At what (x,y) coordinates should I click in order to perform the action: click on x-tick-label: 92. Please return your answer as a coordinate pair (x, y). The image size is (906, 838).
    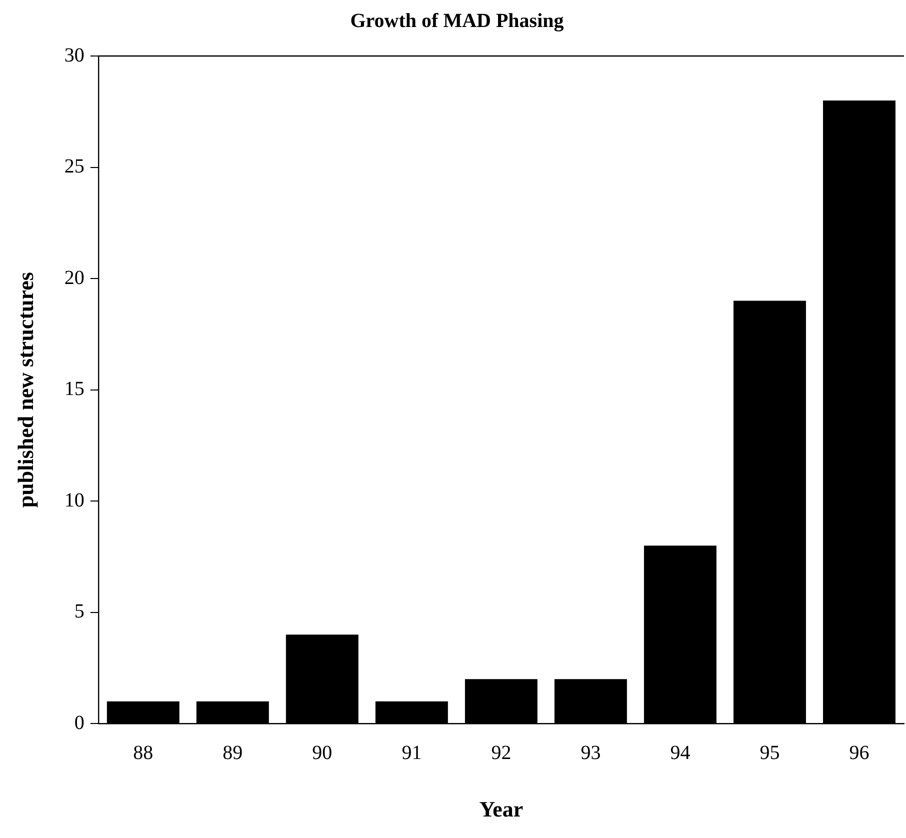
    Looking at the image, I should click on (501, 753).